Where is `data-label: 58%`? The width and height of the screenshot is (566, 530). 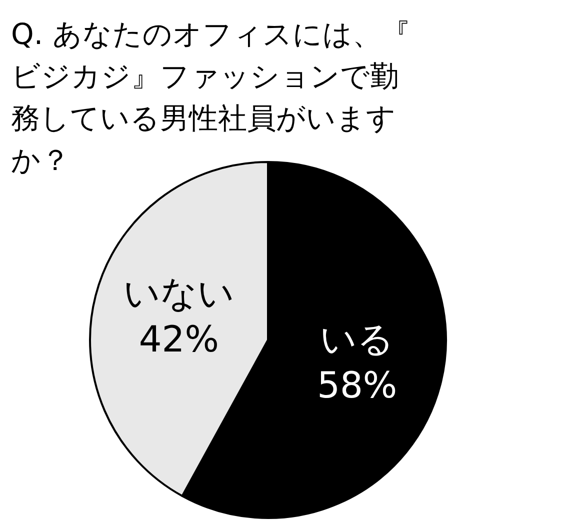 data-label: 58% is located at coordinates (357, 385).